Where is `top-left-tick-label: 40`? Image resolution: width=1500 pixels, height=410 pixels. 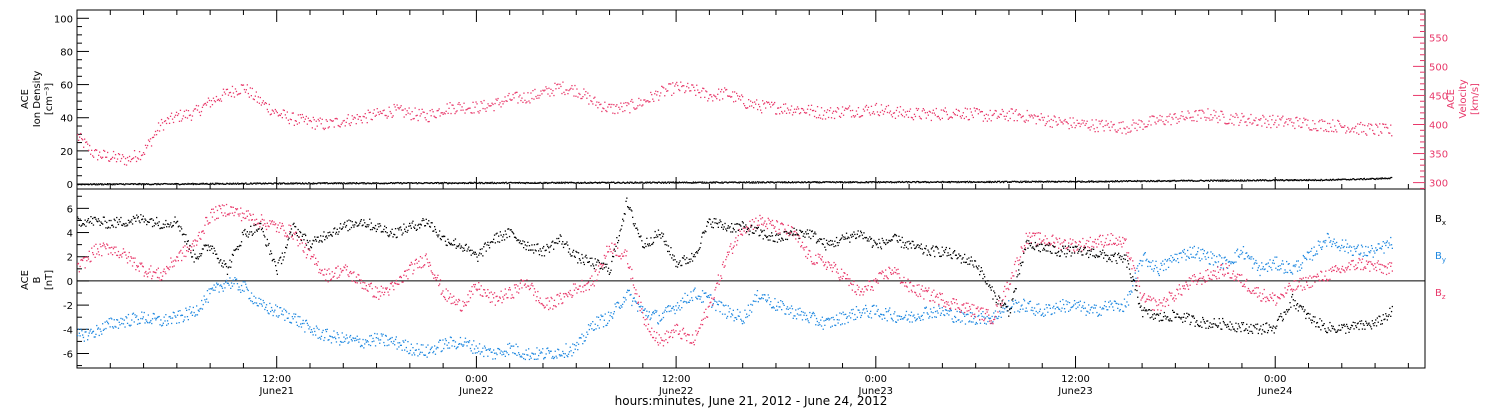
top-left-tick-label: 40 is located at coordinates (66, 119).